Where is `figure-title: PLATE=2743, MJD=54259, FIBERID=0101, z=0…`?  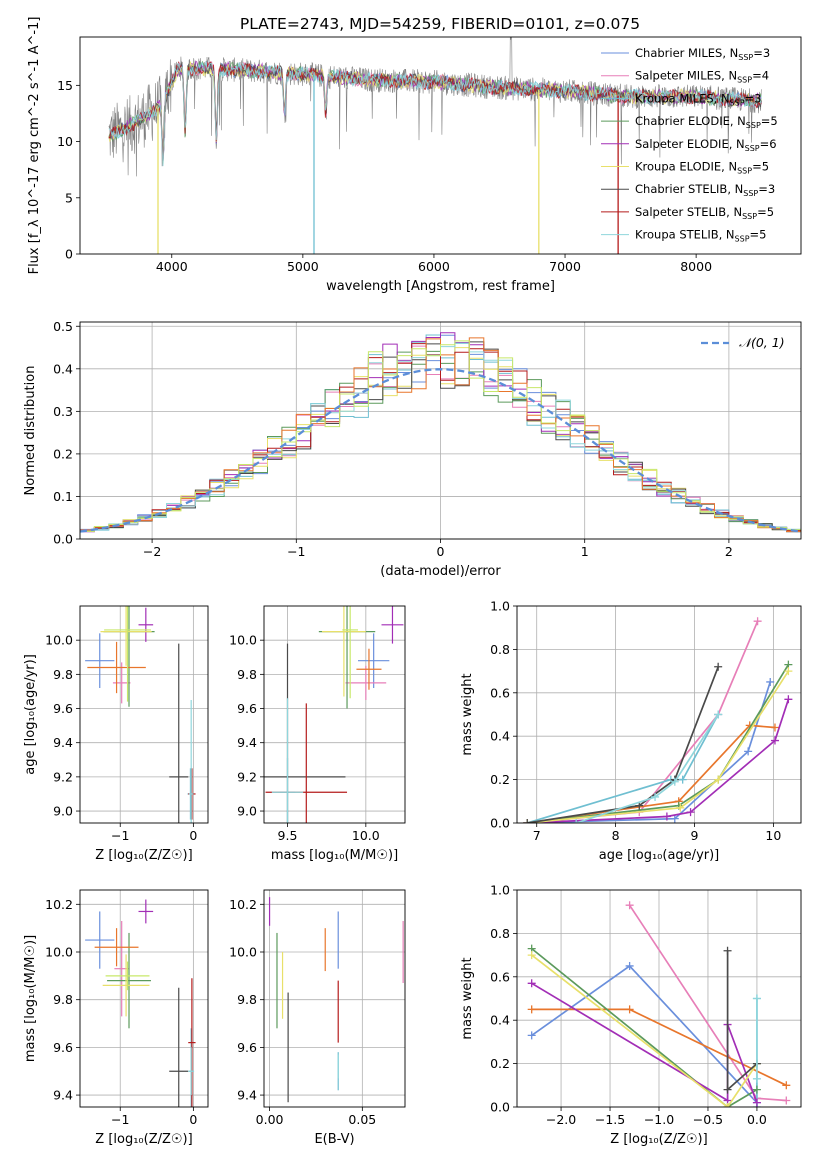
figure-title: PLATE=2743, MJD=54259, FIBERID=0101, z=0… is located at coordinates (440, 24).